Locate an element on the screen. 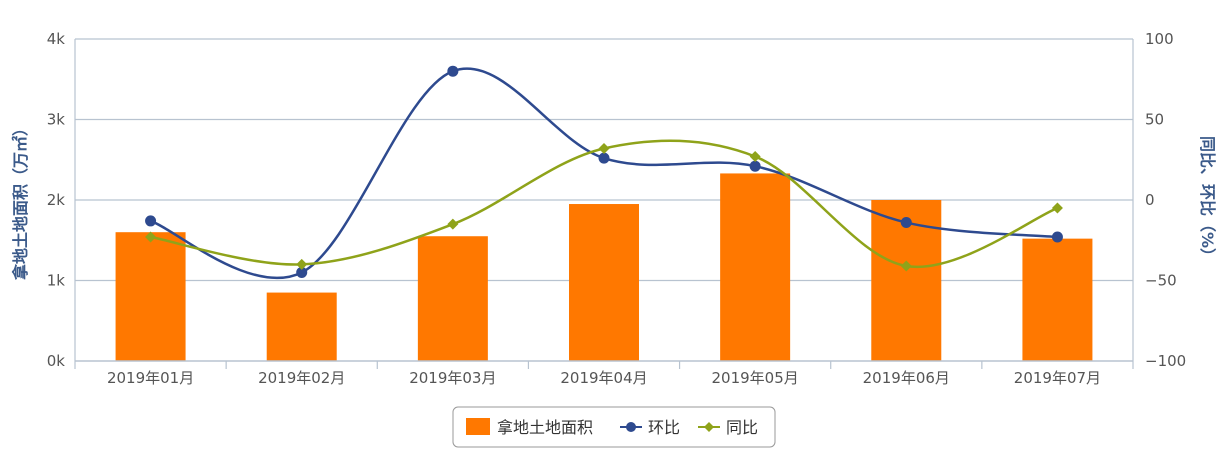  y2-tick-label: −50 is located at coordinates (1161, 281).